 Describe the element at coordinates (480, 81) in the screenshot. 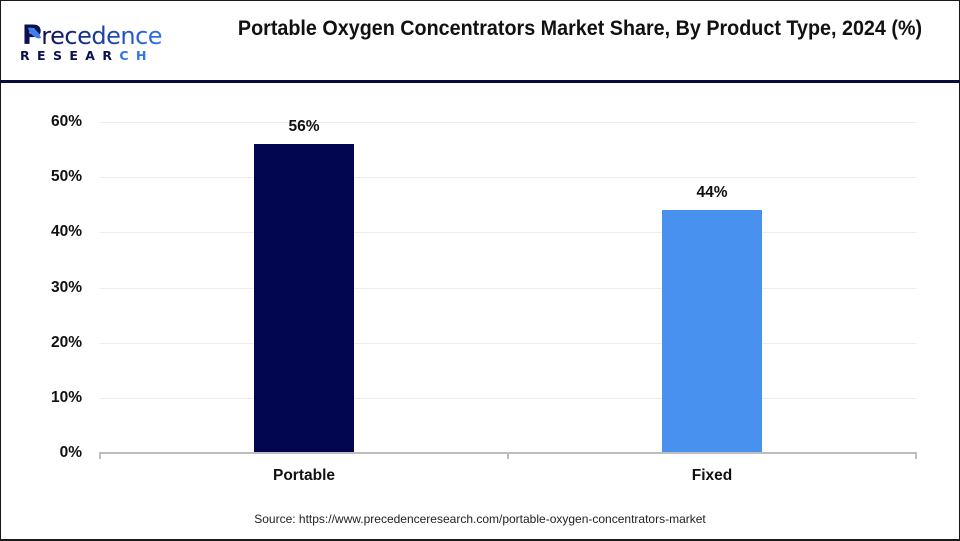

I see `header-divider` at that location.